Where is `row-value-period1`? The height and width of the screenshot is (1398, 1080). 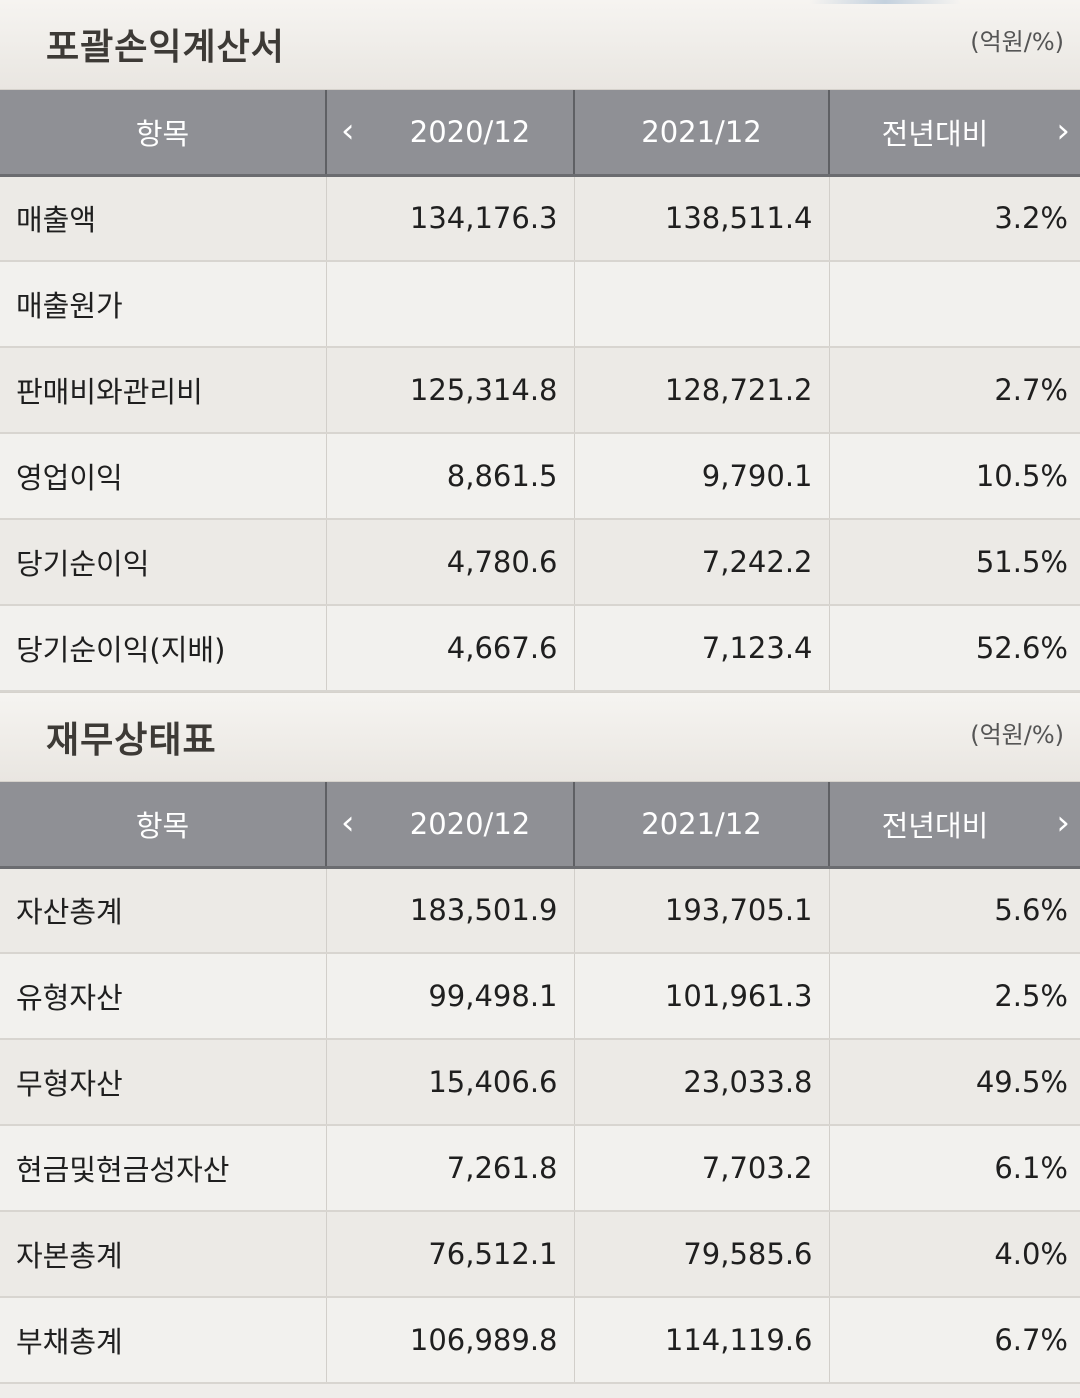
row-value-period1 is located at coordinates (450, 304).